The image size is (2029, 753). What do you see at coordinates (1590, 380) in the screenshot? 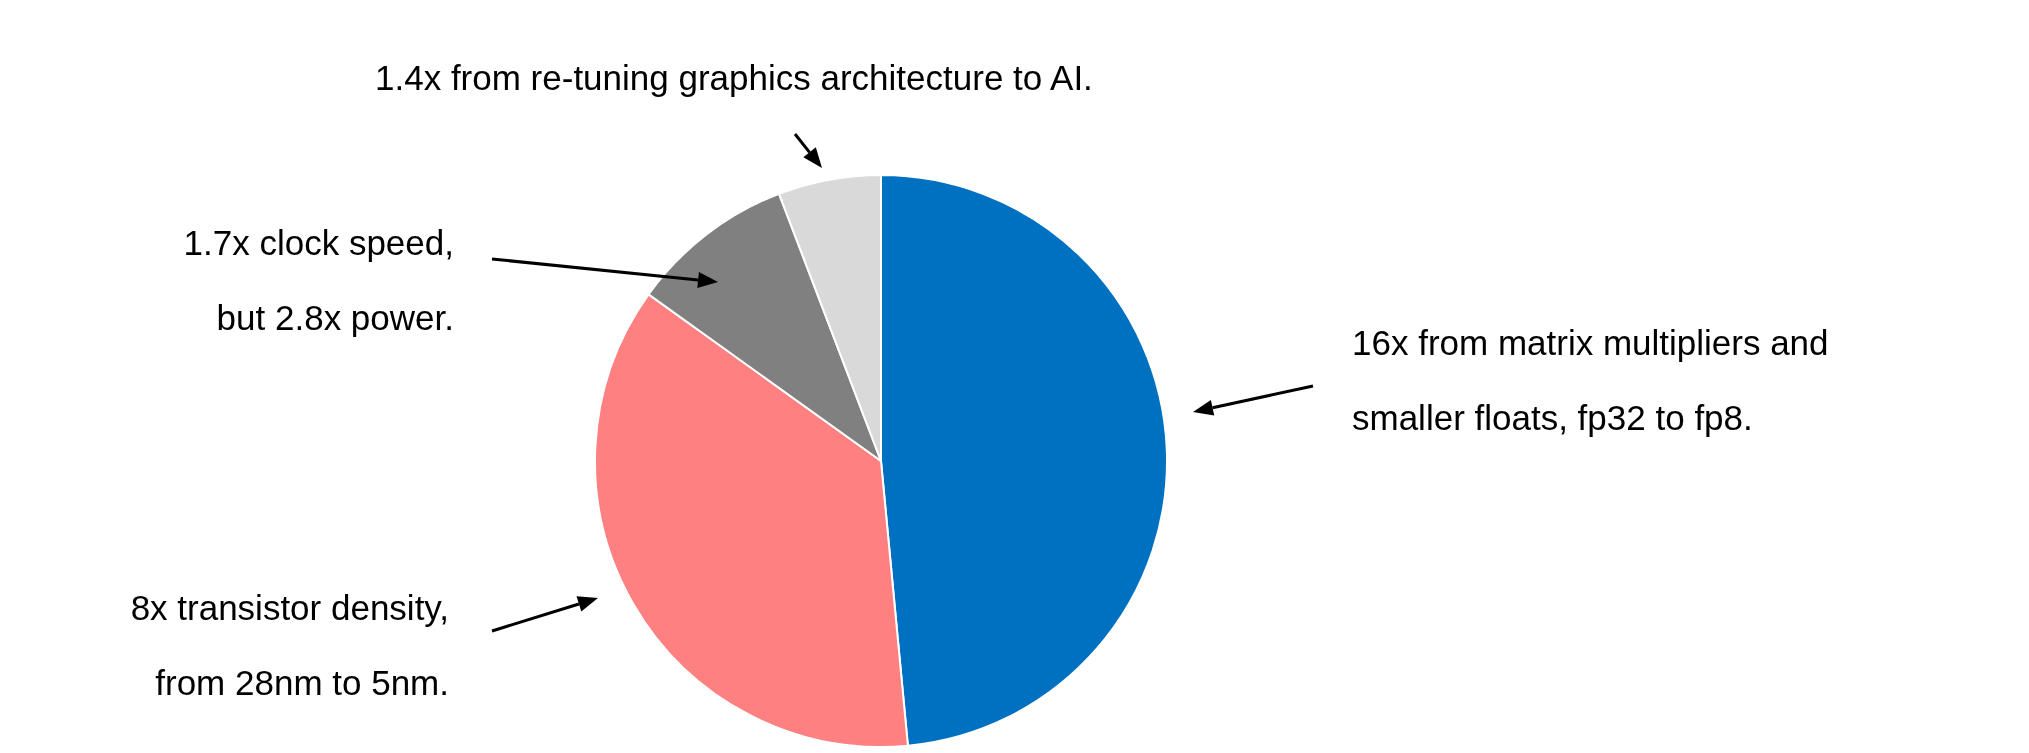
I see `slice-label: 16x from matrix multipliers and smaller floats, fp32 to fp8.` at bounding box center [1590, 380].